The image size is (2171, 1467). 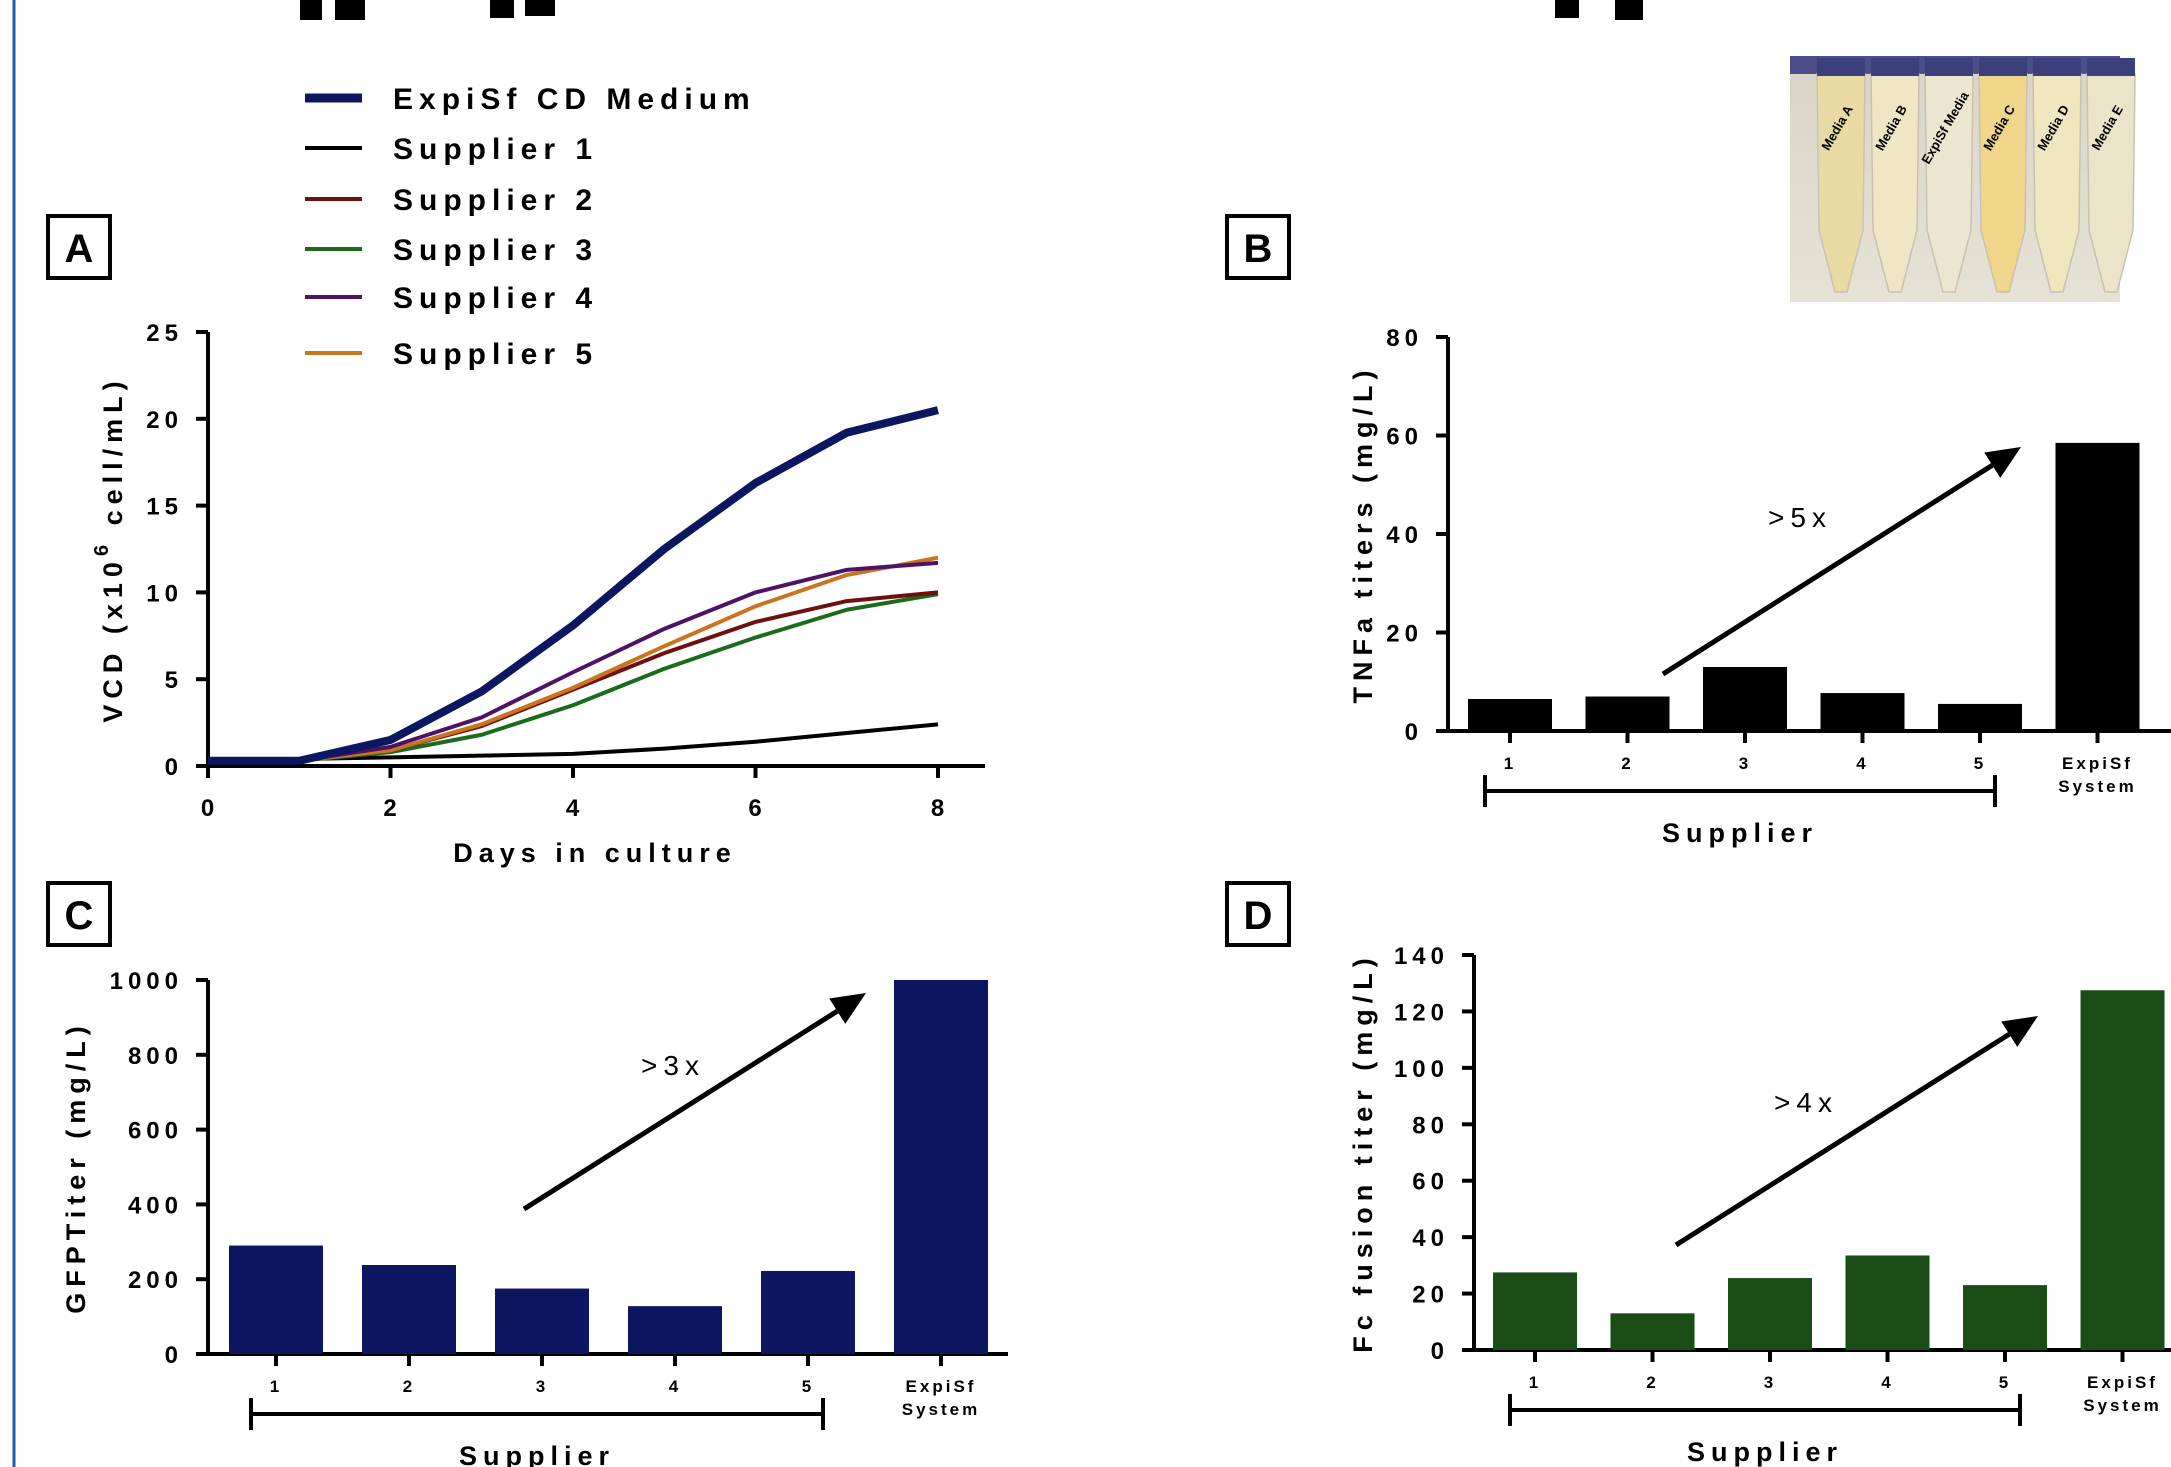 What do you see at coordinates (1421, 1069) in the screenshot?
I see `y-tick-label: 100` at bounding box center [1421, 1069].